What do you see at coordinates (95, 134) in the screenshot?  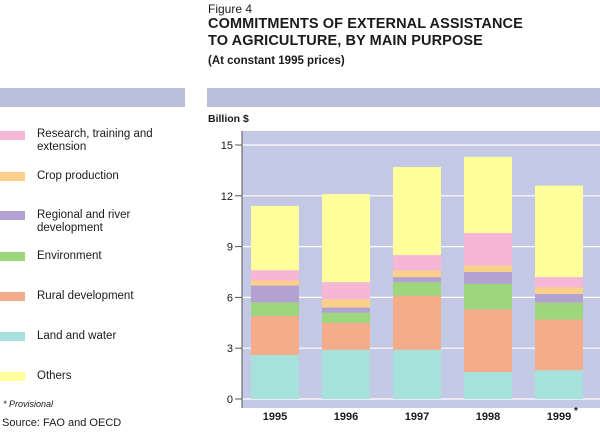 I see `legend-label-research-line1: Research, training and` at bounding box center [95, 134].